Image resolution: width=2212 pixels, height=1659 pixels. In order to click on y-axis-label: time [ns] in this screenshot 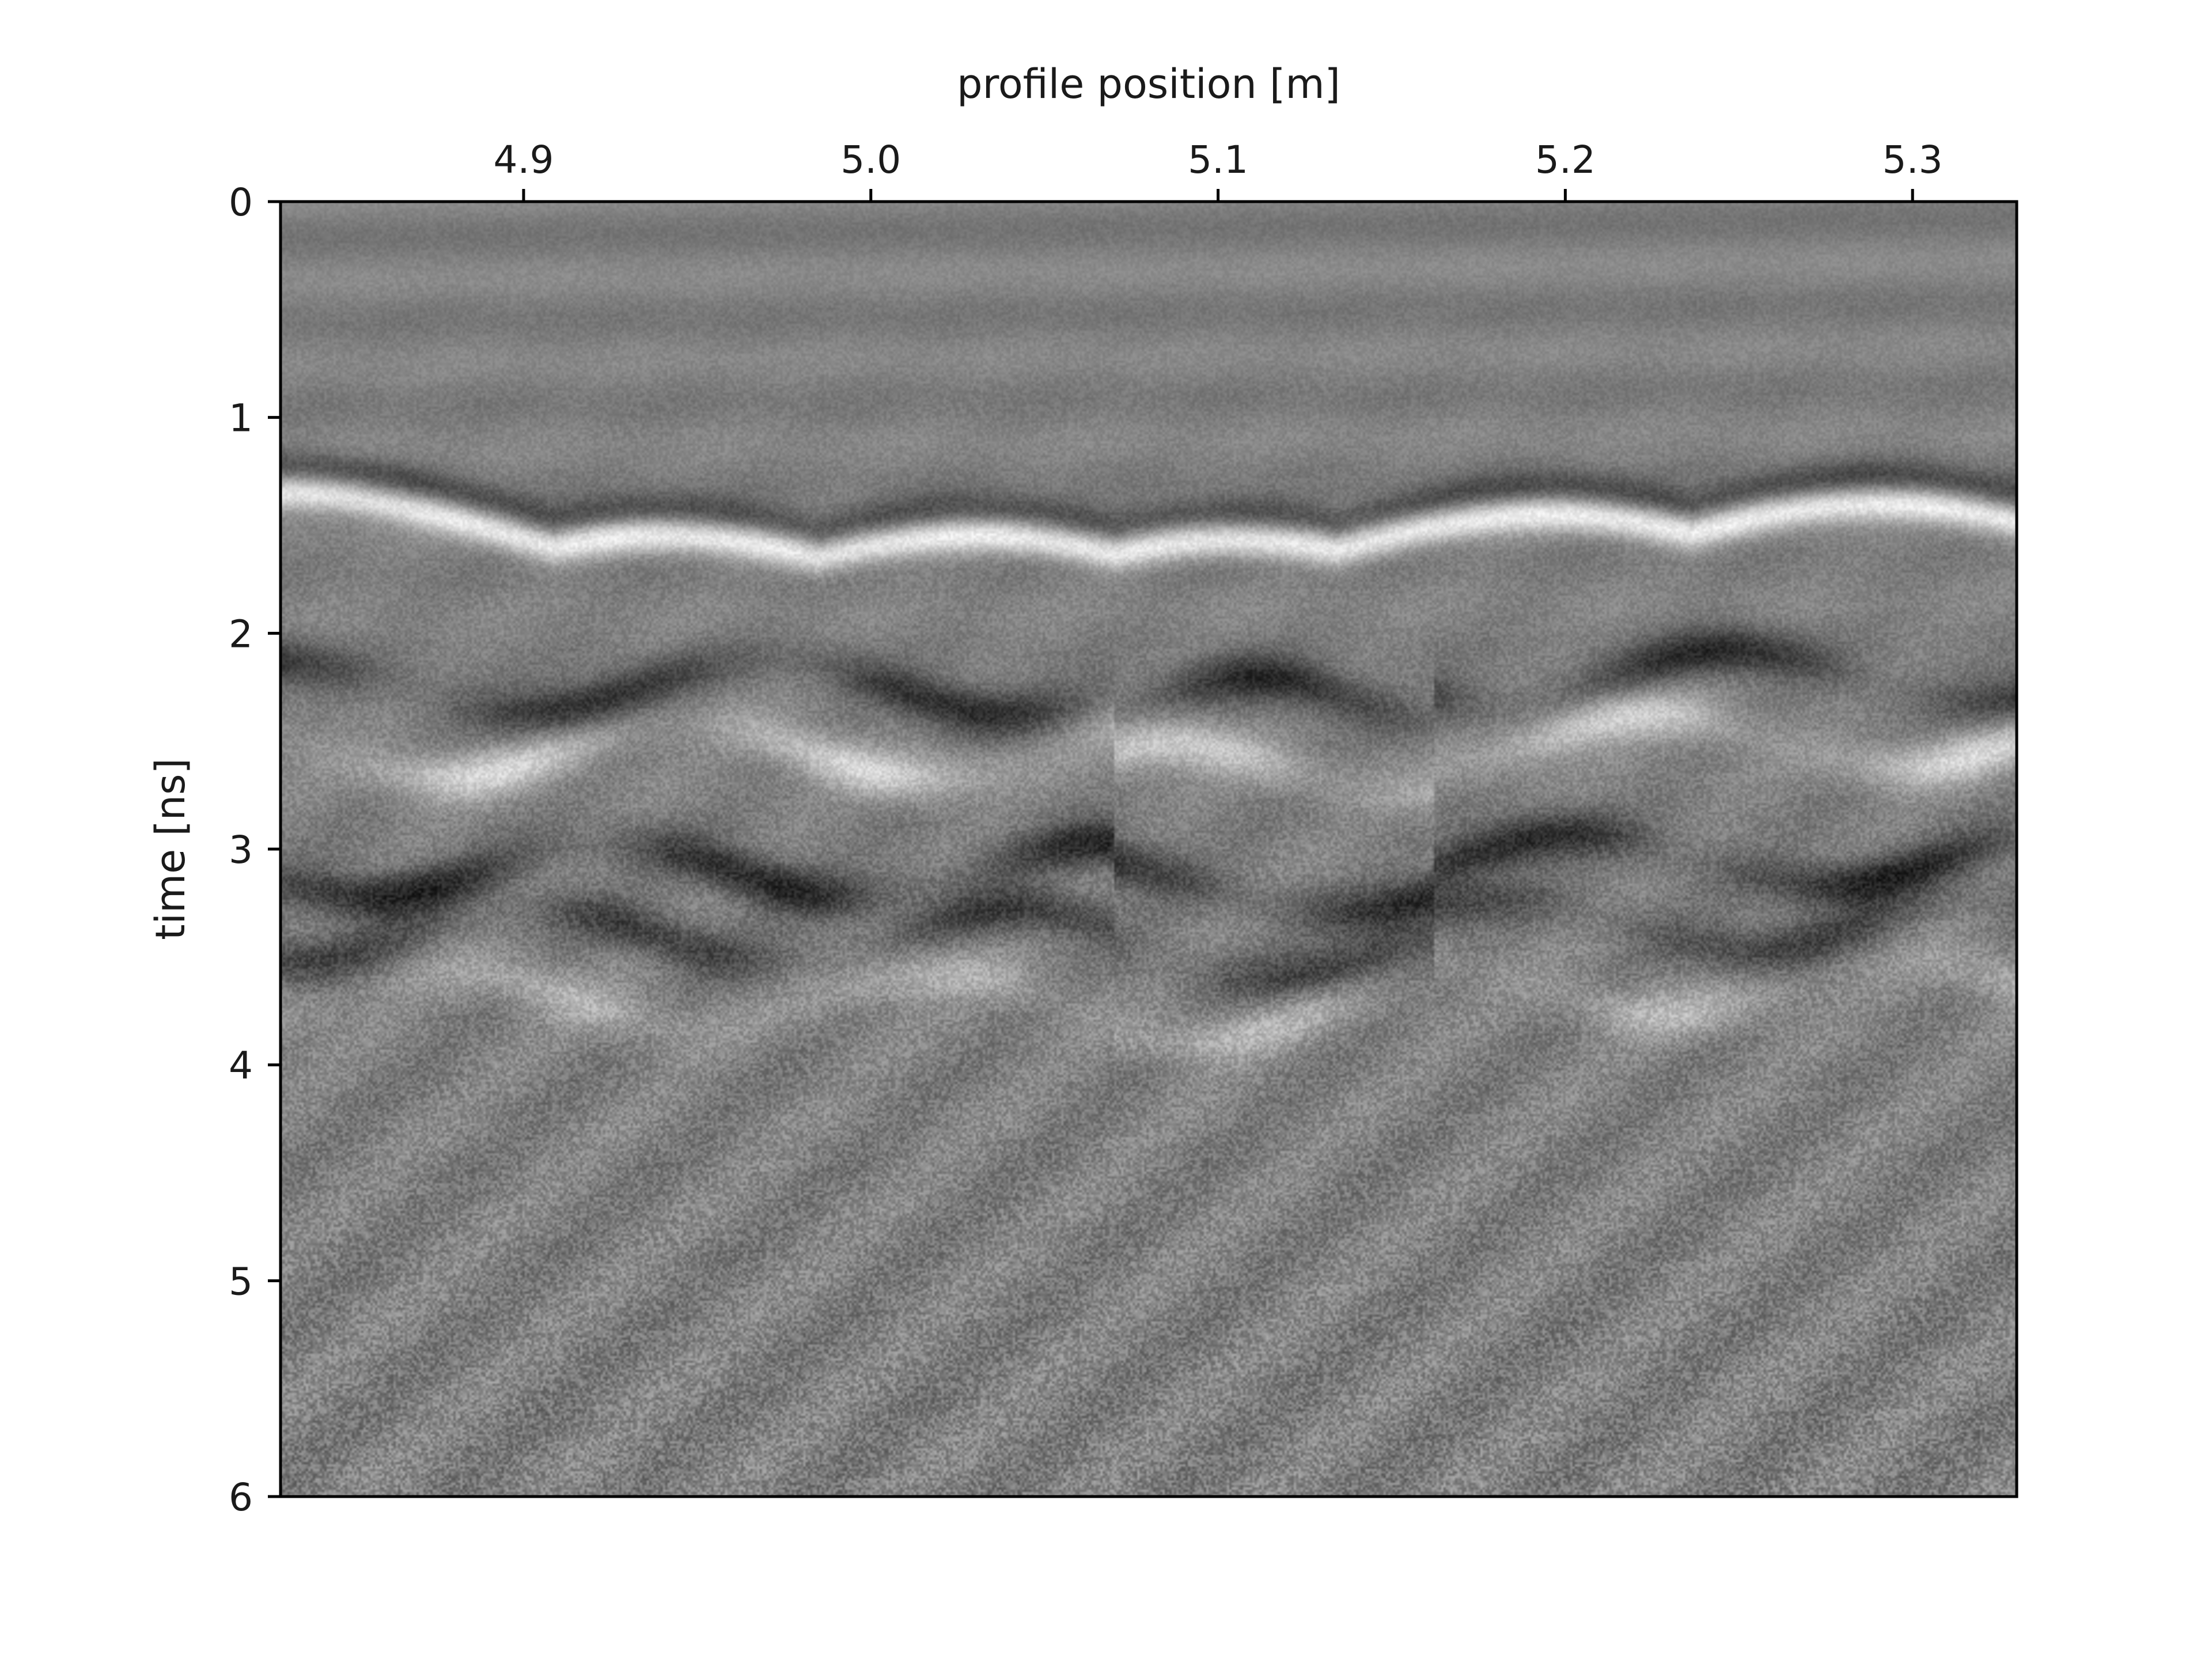, I will do `click(170, 849)`.